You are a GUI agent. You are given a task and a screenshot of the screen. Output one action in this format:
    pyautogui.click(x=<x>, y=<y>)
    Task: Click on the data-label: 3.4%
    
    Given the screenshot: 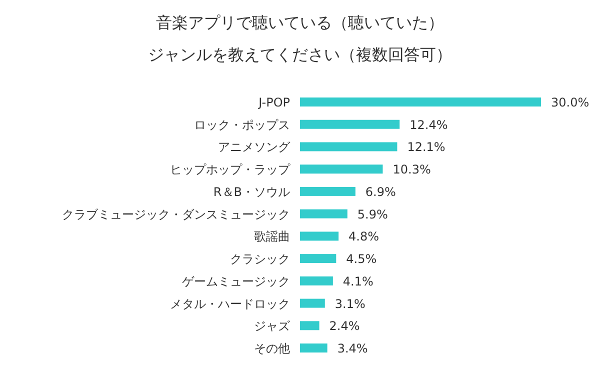 What is the action you would take?
    pyautogui.click(x=352, y=349)
    